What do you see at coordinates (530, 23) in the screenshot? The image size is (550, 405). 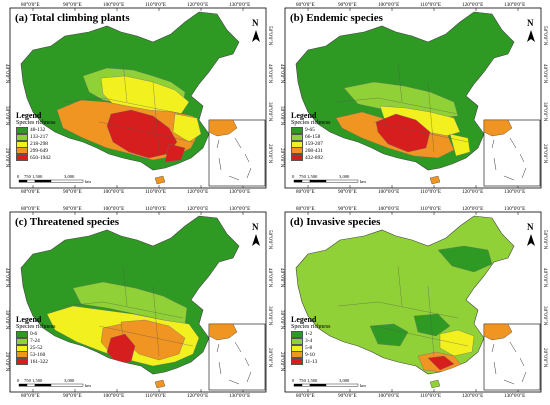 I see `north-label: N` at bounding box center [530, 23].